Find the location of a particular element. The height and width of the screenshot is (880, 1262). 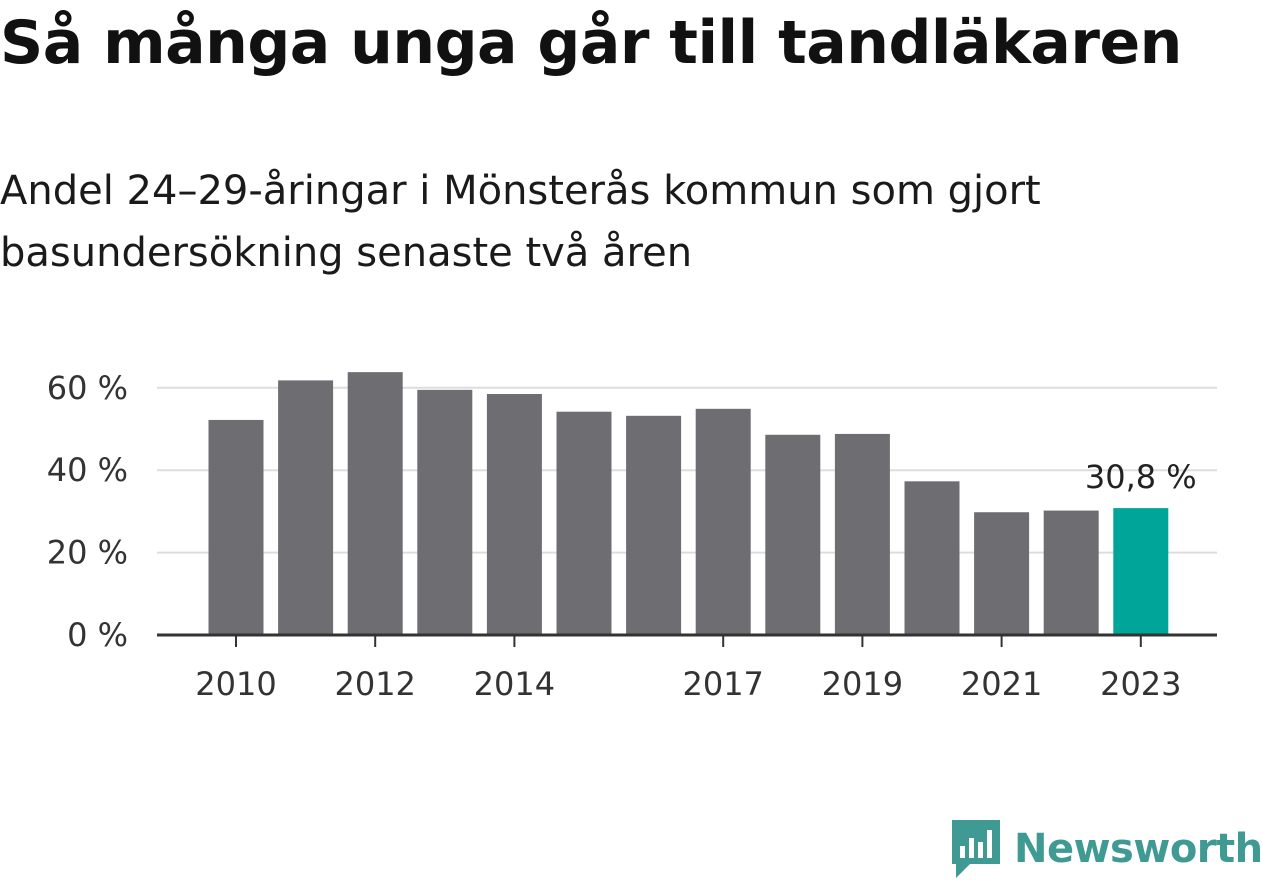

chart-title: Så många unga går till tandläkaren is located at coordinates (591, 43).